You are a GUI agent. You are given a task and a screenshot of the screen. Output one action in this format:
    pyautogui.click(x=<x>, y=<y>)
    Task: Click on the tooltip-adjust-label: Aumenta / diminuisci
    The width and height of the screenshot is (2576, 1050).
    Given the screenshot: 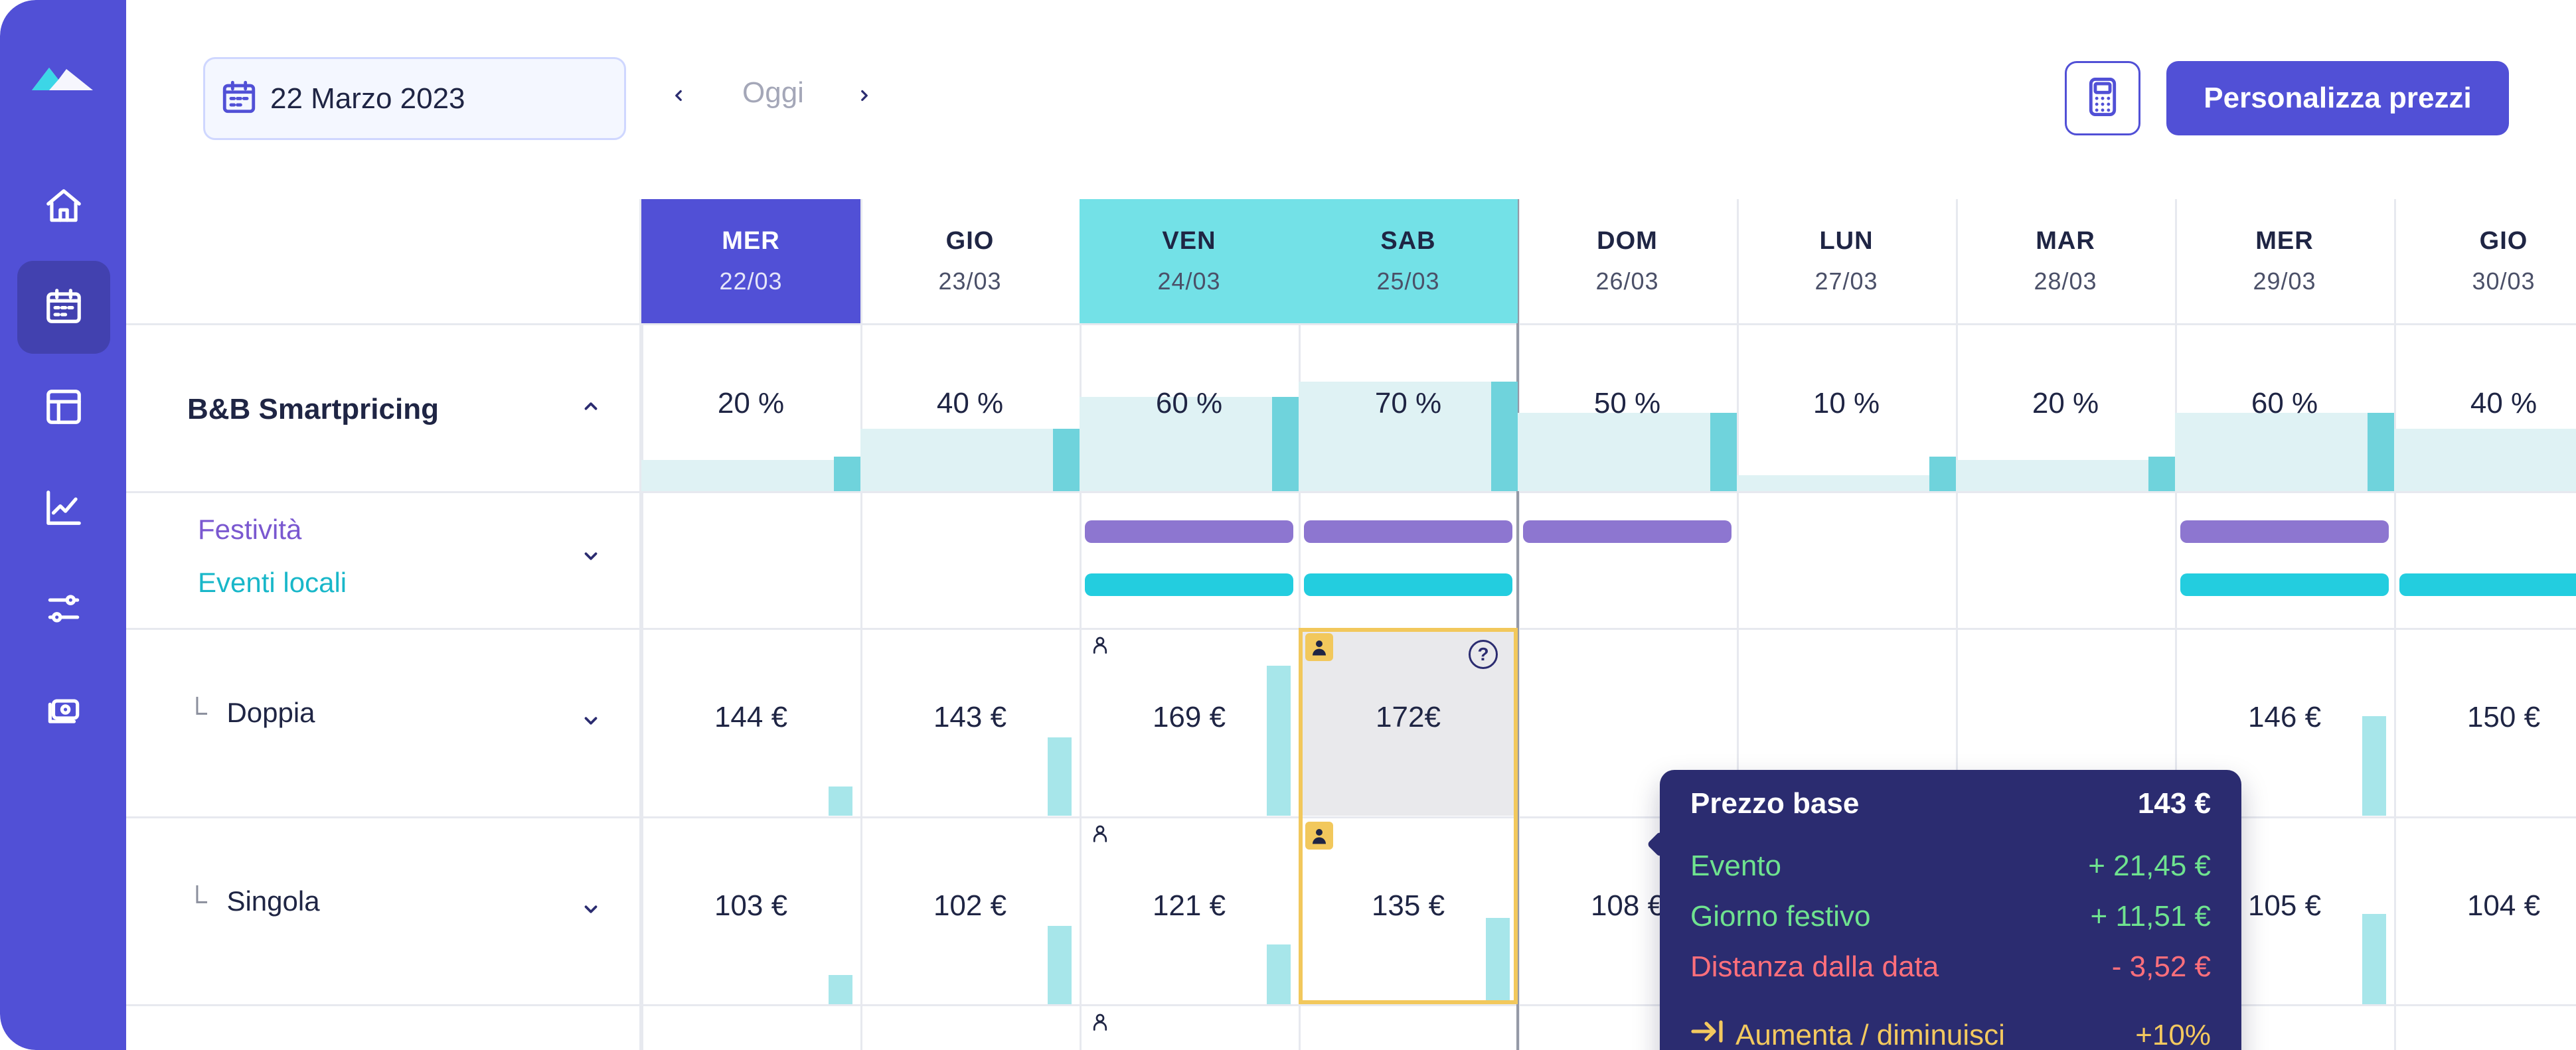 What is the action you would take?
    pyautogui.click(x=1870, y=1034)
    